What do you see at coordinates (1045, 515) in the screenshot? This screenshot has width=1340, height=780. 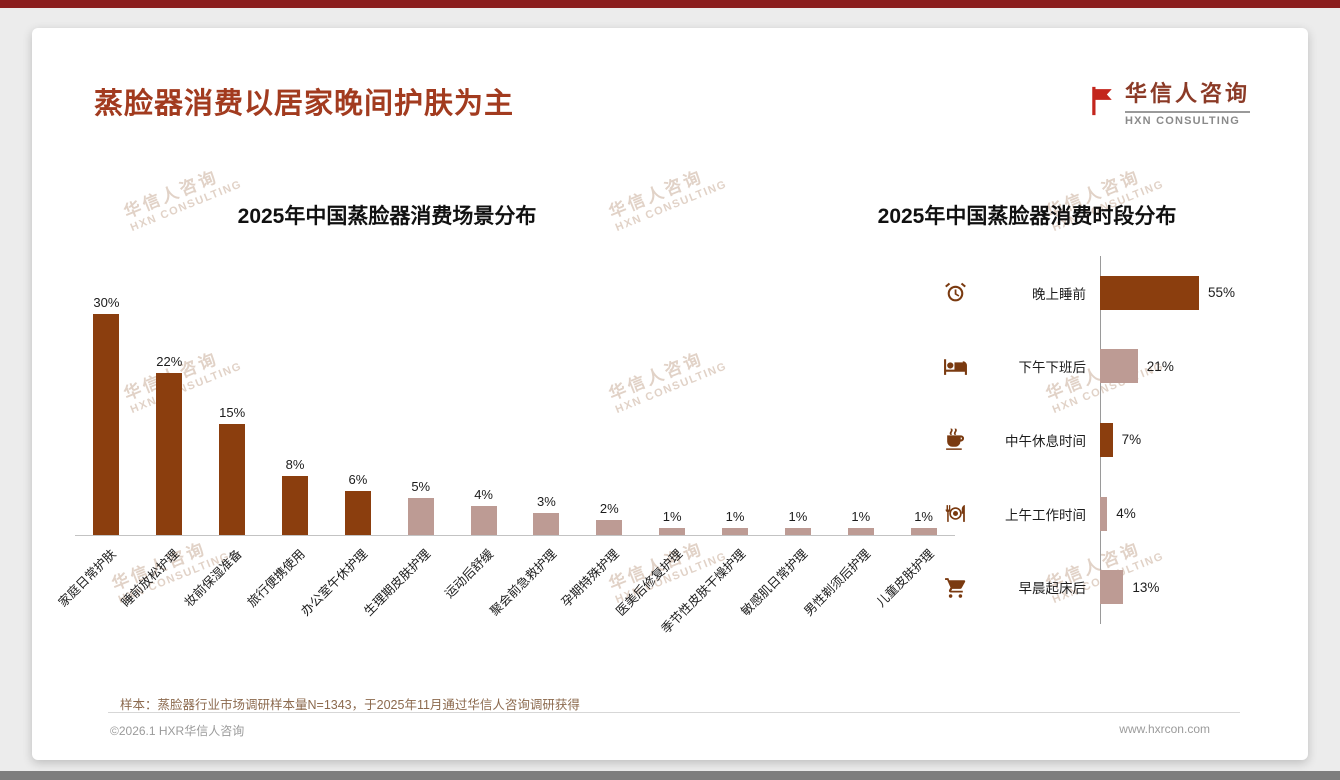 I see `time-category-label: 上午工作时间` at bounding box center [1045, 515].